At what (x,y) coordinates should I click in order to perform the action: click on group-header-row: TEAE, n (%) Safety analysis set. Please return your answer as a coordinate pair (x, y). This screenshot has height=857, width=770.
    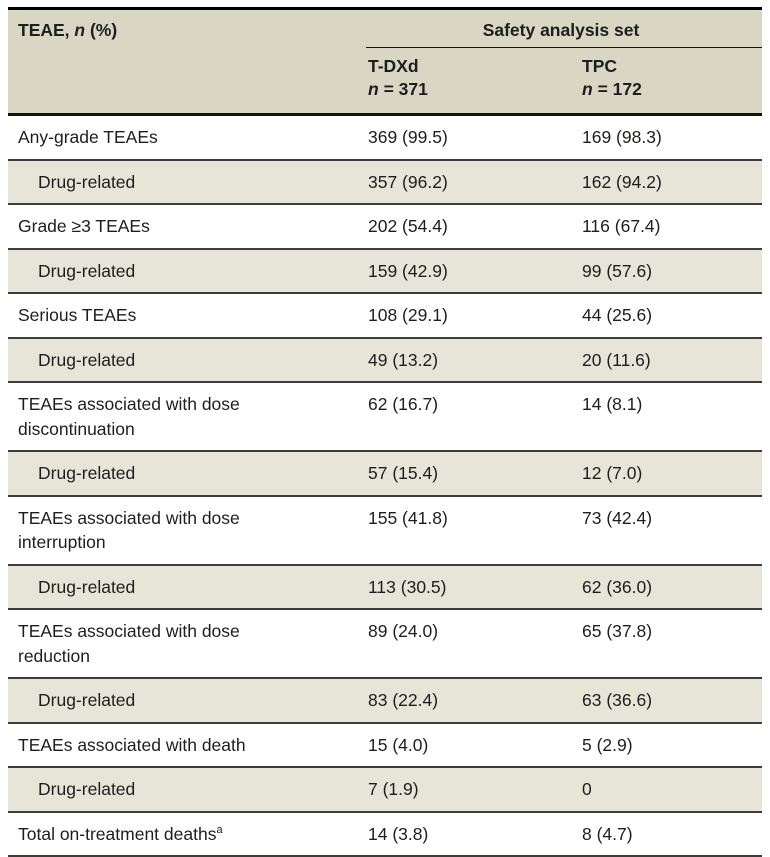
    Looking at the image, I should click on (385, 61).